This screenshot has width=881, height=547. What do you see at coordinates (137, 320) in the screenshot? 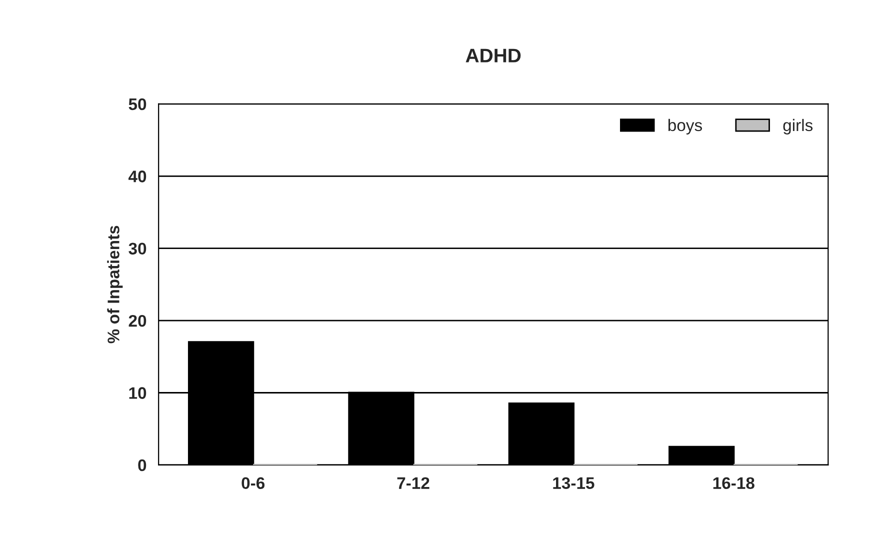
I see `y-tick-label: 20` at bounding box center [137, 320].